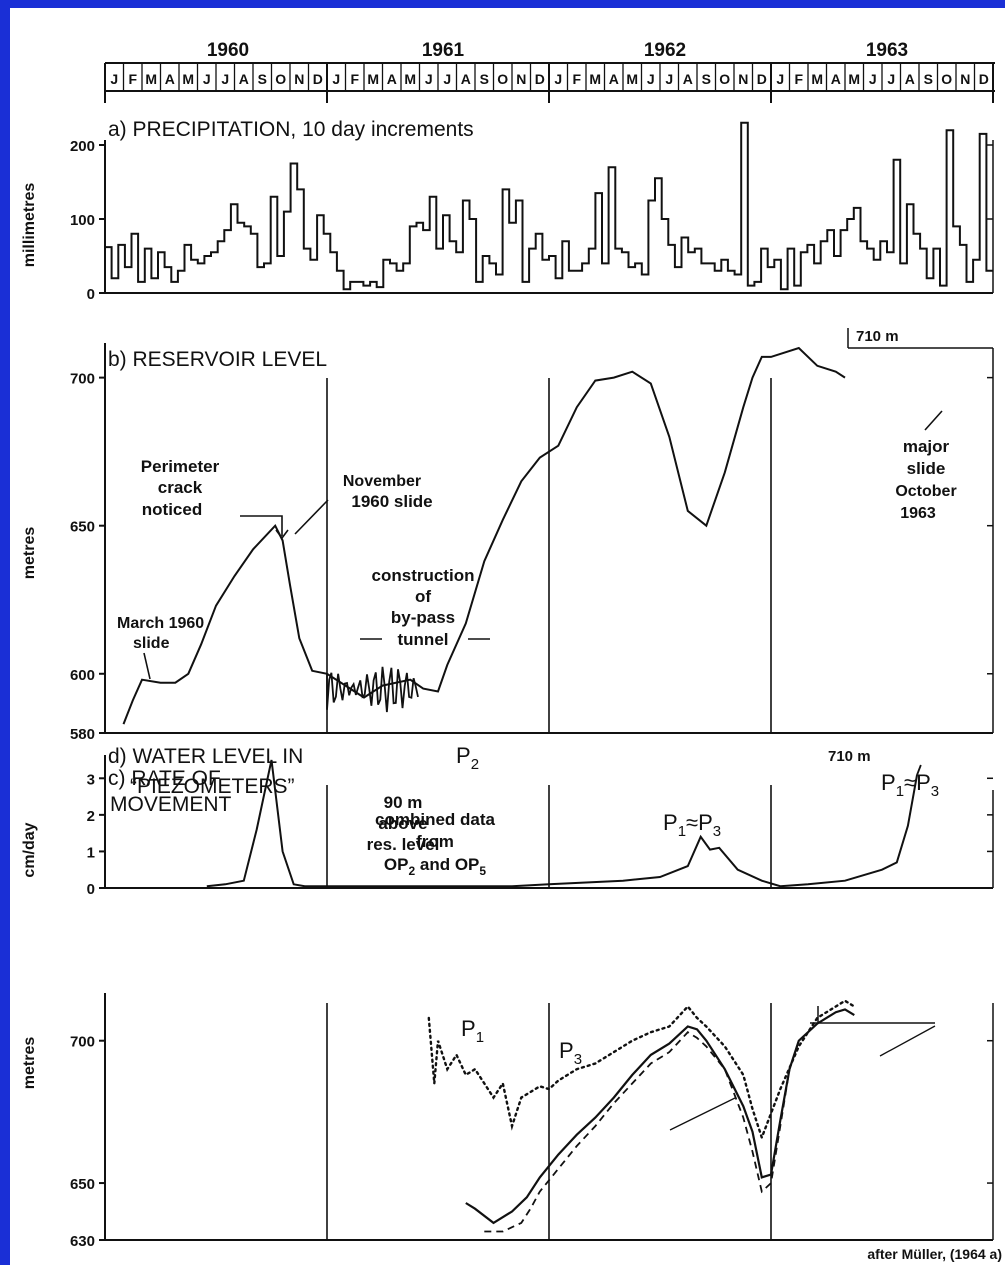  Describe the element at coordinates (925, 491) in the screenshot. I see `annotation-major: October` at that location.